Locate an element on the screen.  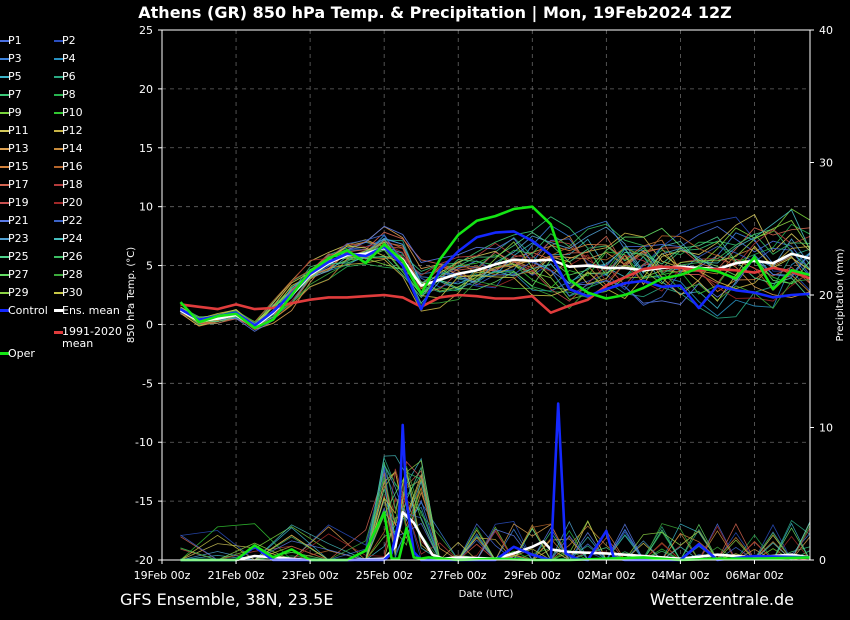
x-tick-label: 25Feb 00z is located at coordinates (384, 575).